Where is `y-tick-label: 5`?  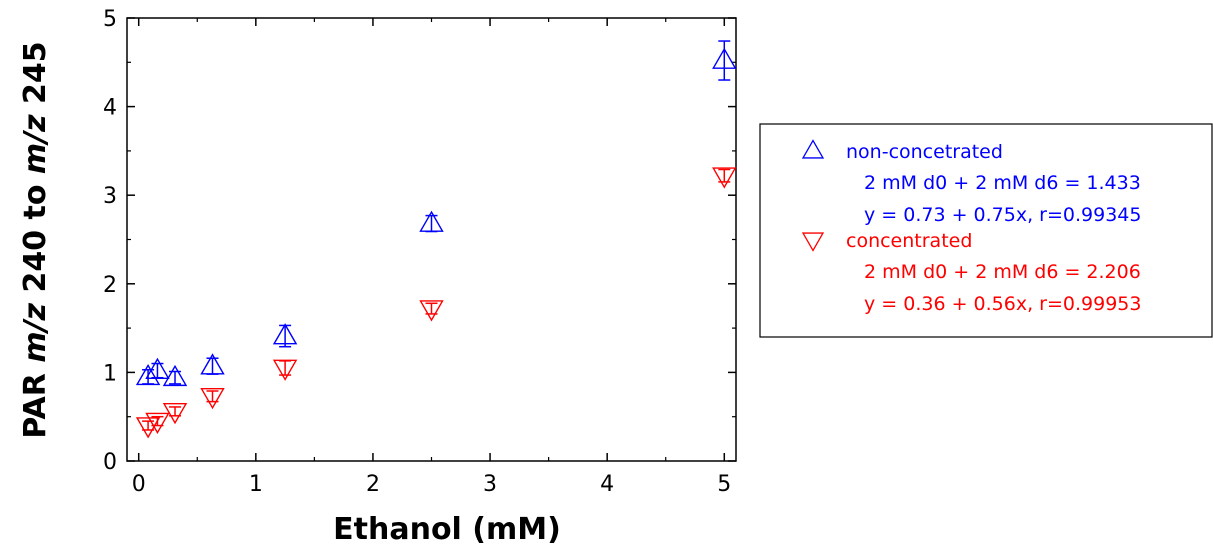 y-tick-label: 5 is located at coordinates (110, 19).